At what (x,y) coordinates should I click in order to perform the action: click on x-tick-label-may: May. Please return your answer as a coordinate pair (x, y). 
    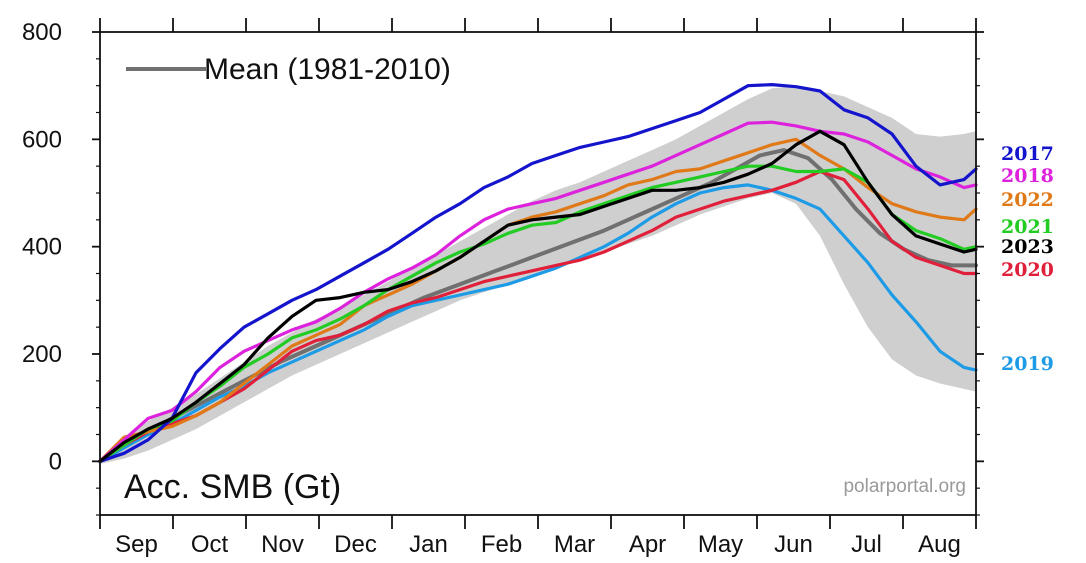
    Looking at the image, I should click on (720, 544).